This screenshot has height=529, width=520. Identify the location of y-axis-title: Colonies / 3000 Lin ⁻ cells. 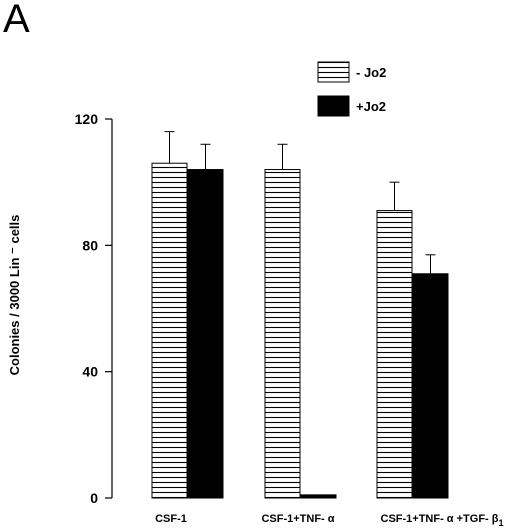
(14, 295).